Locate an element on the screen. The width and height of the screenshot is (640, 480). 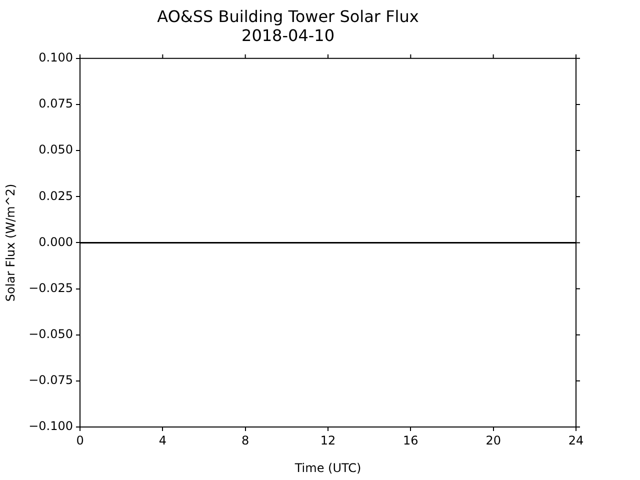
y-tick-label: −0.025 is located at coordinates (50, 287).